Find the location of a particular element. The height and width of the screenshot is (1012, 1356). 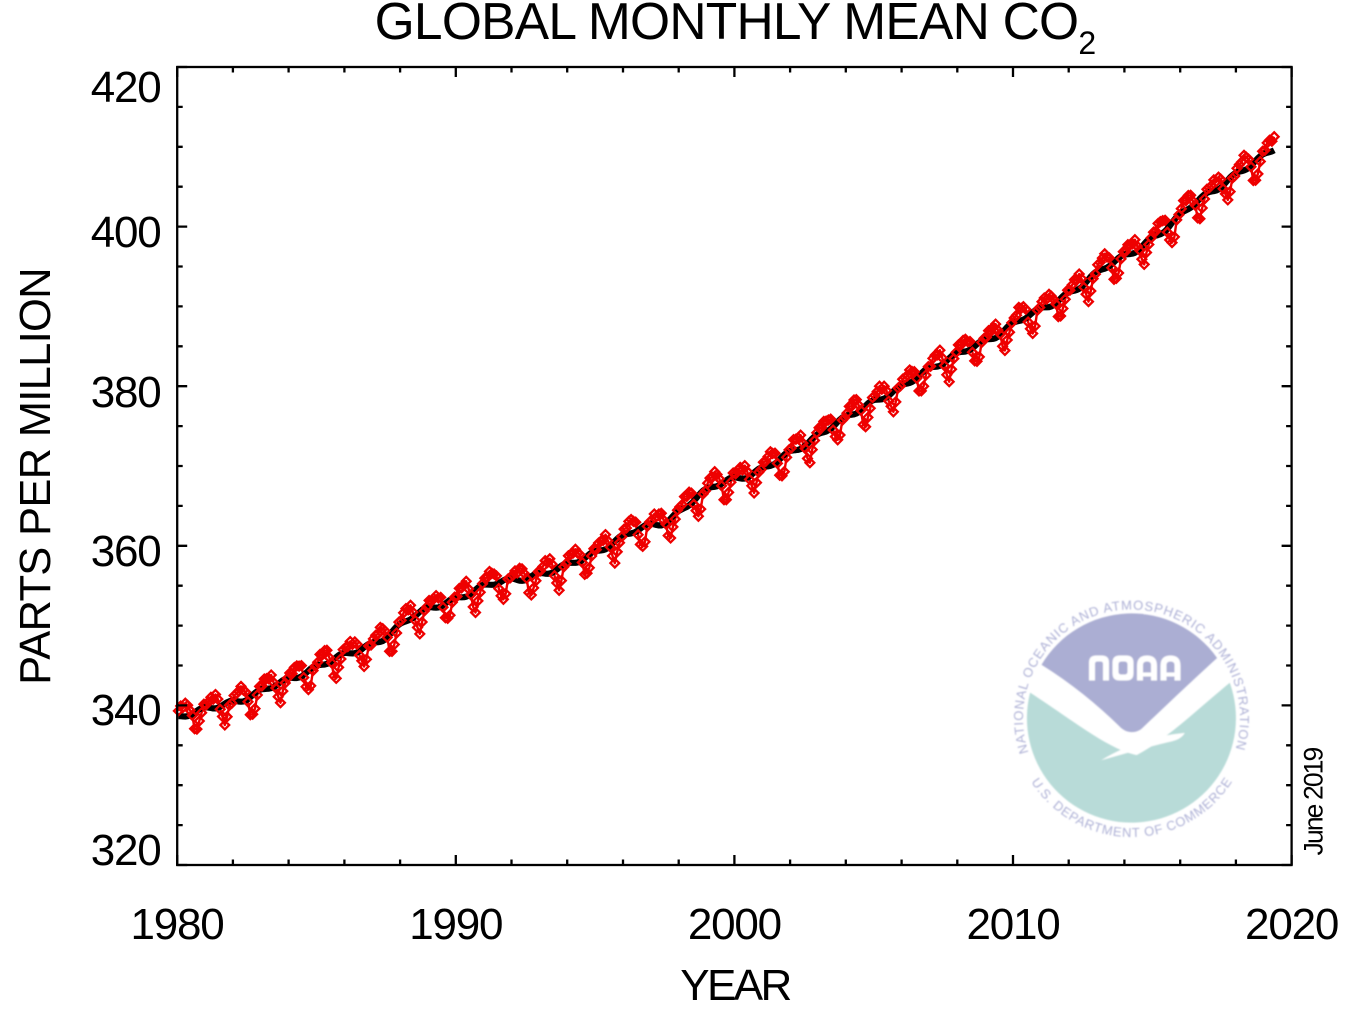

svg-text: 340 is located at coordinates (126, 710).